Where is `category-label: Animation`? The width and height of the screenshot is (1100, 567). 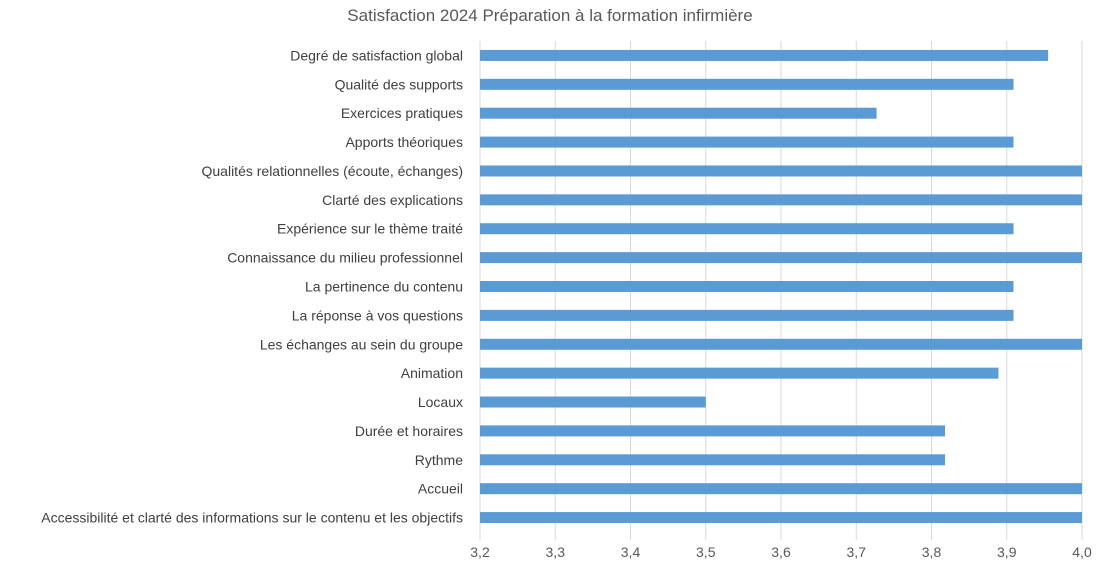
category-label: Animation is located at coordinates (432, 373).